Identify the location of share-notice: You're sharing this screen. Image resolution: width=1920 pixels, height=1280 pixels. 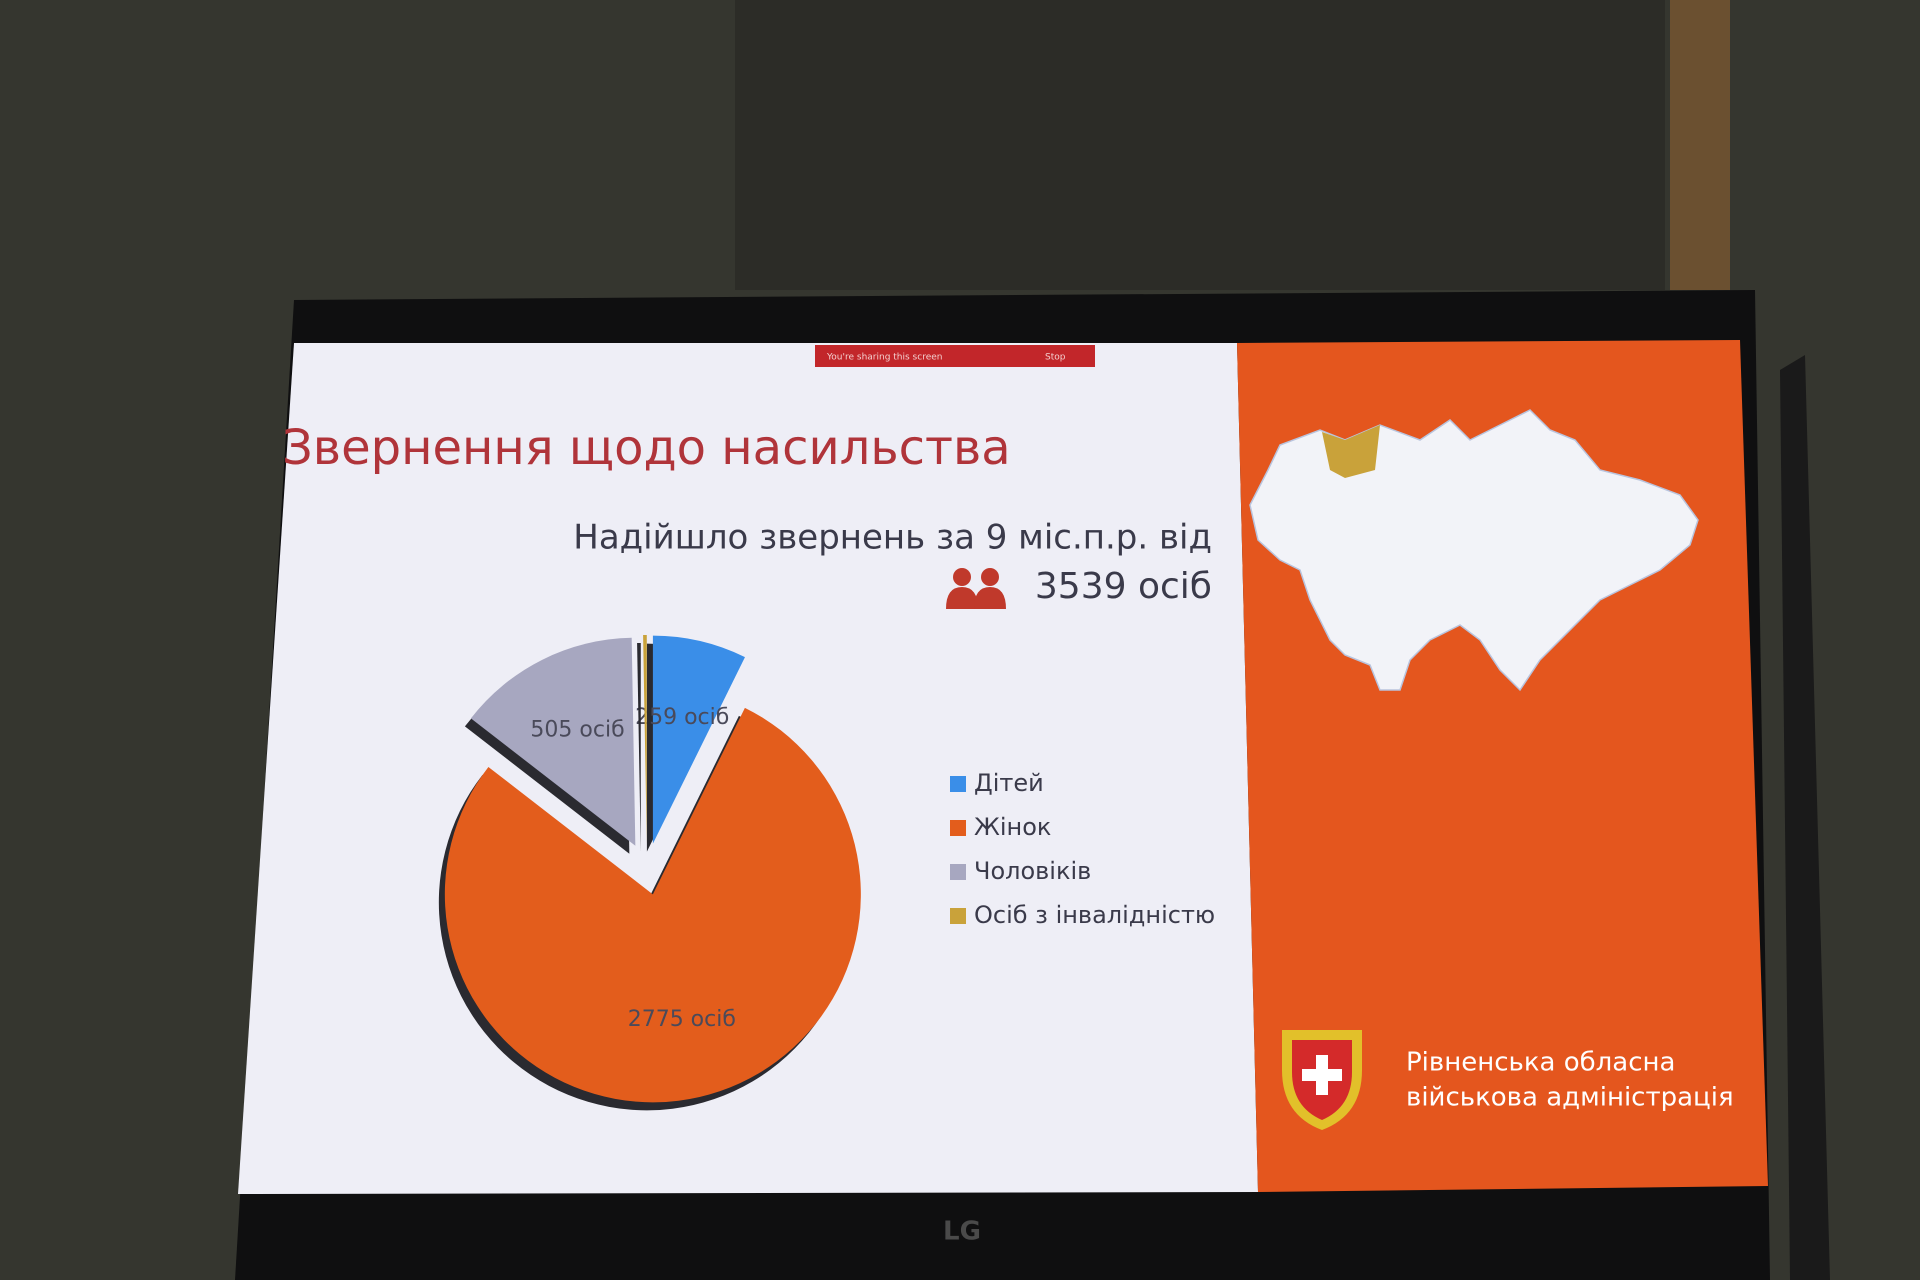
(884, 358).